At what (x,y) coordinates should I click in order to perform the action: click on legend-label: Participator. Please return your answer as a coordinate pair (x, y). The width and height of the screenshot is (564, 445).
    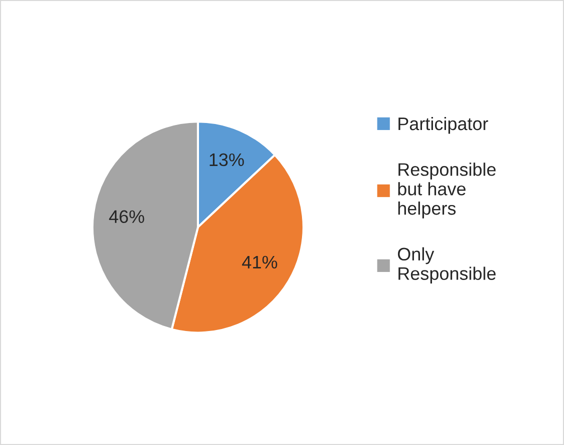
    Looking at the image, I should click on (443, 125).